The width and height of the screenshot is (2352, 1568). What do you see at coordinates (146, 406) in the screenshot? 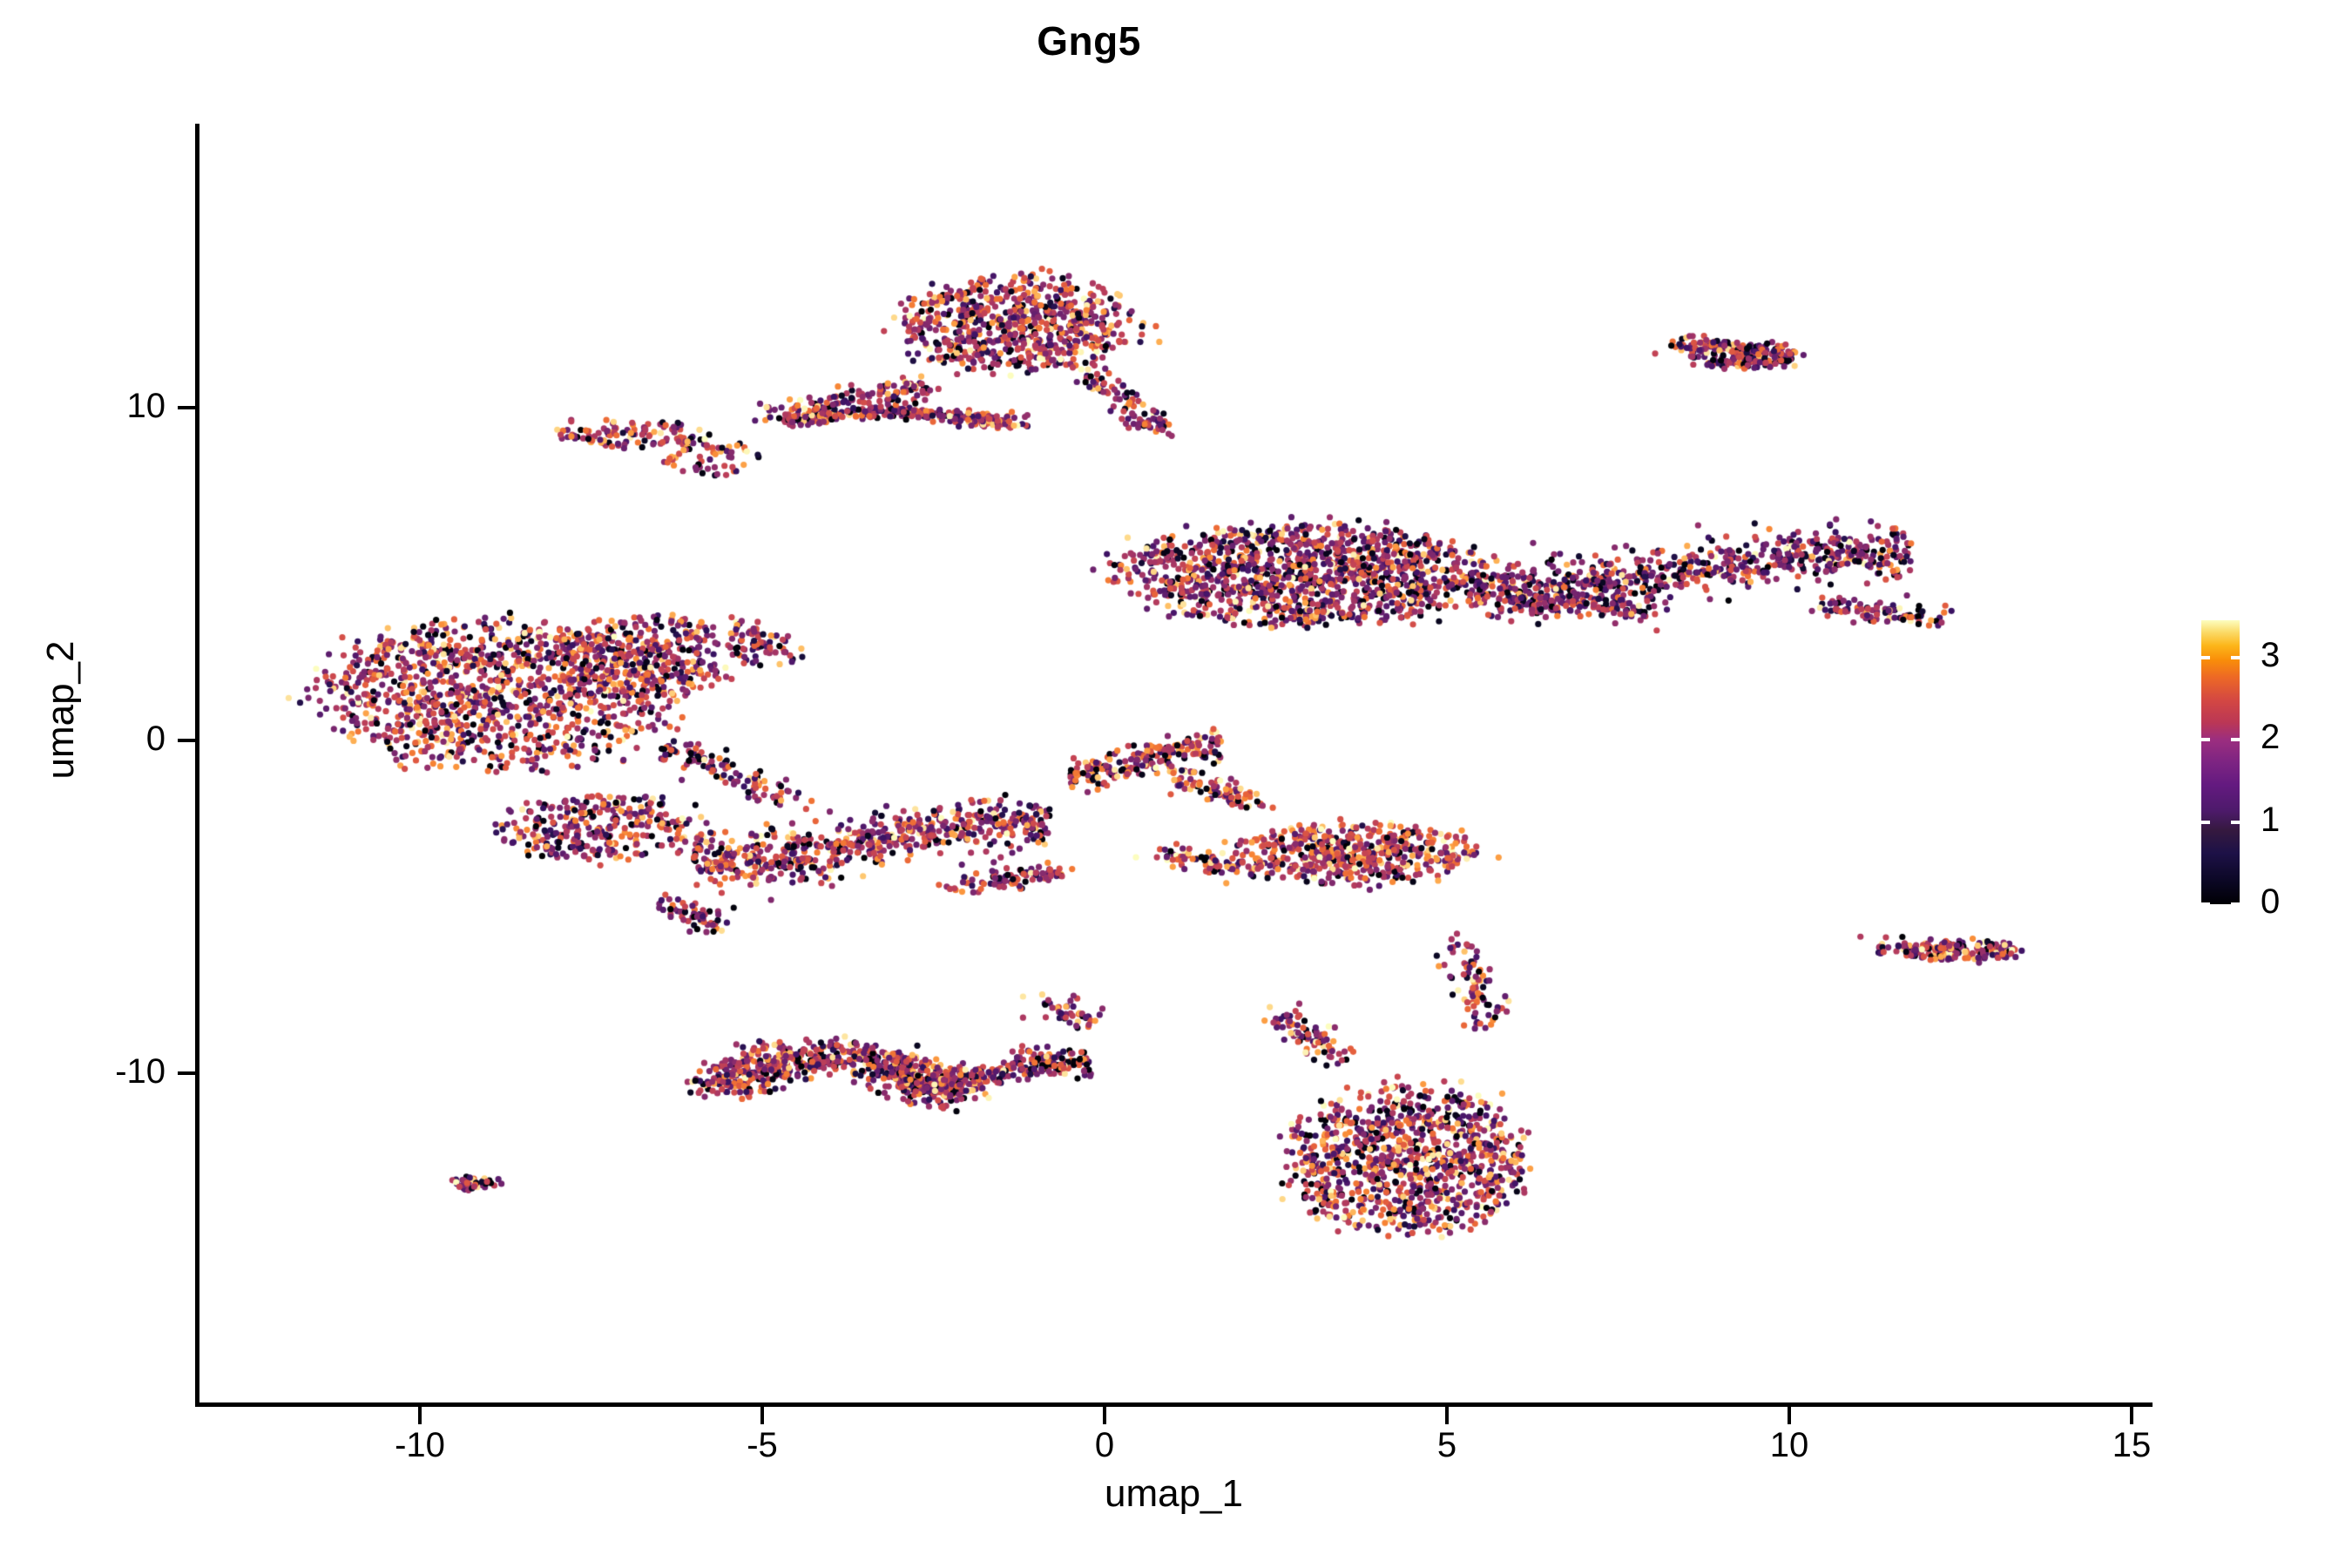
I see `y-tick-label: 10` at bounding box center [146, 406].